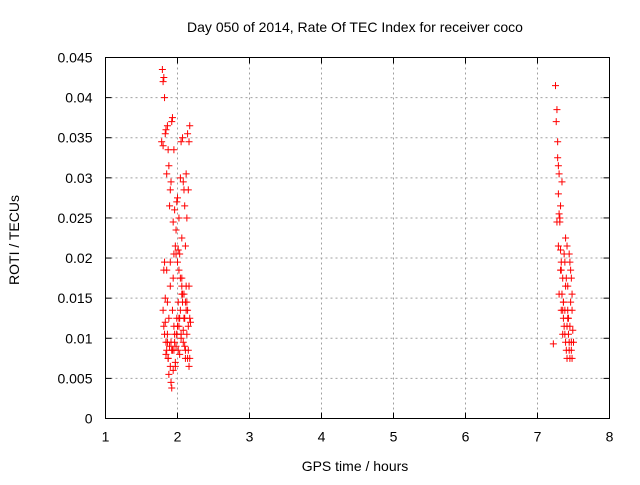  What do you see at coordinates (610, 437) in the screenshot?
I see `x-tick-label: 8` at bounding box center [610, 437].